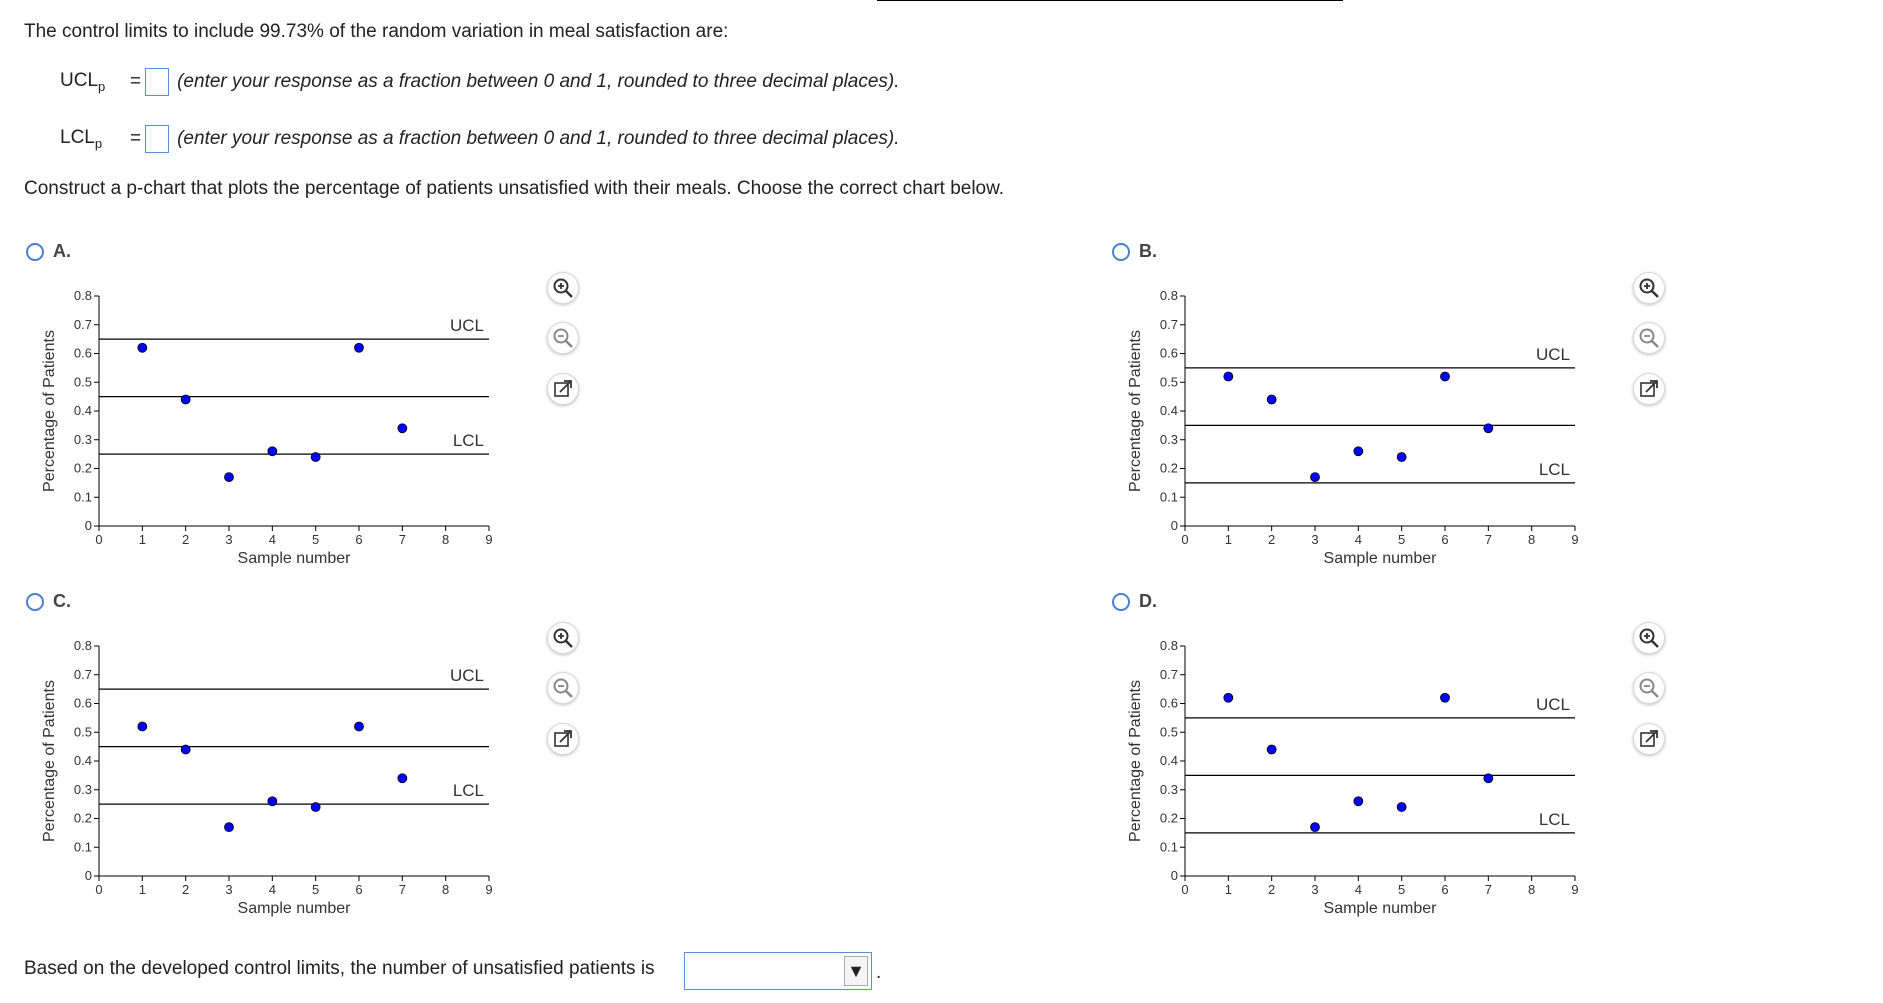 This screenshot has width=1883, height=1003. I want to click on top-divider, so click(1110, 0).